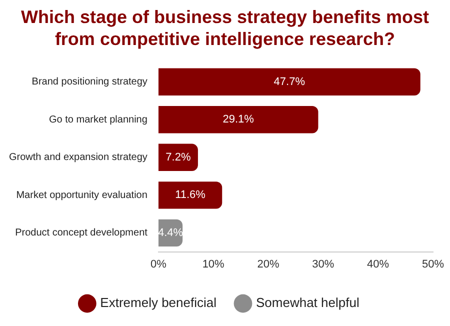 The height and width of the screenshot is (326, 450). Describe the element at coordinates (378, 264) in the screenshot. I see `x-tick-label: 40%` at that location.